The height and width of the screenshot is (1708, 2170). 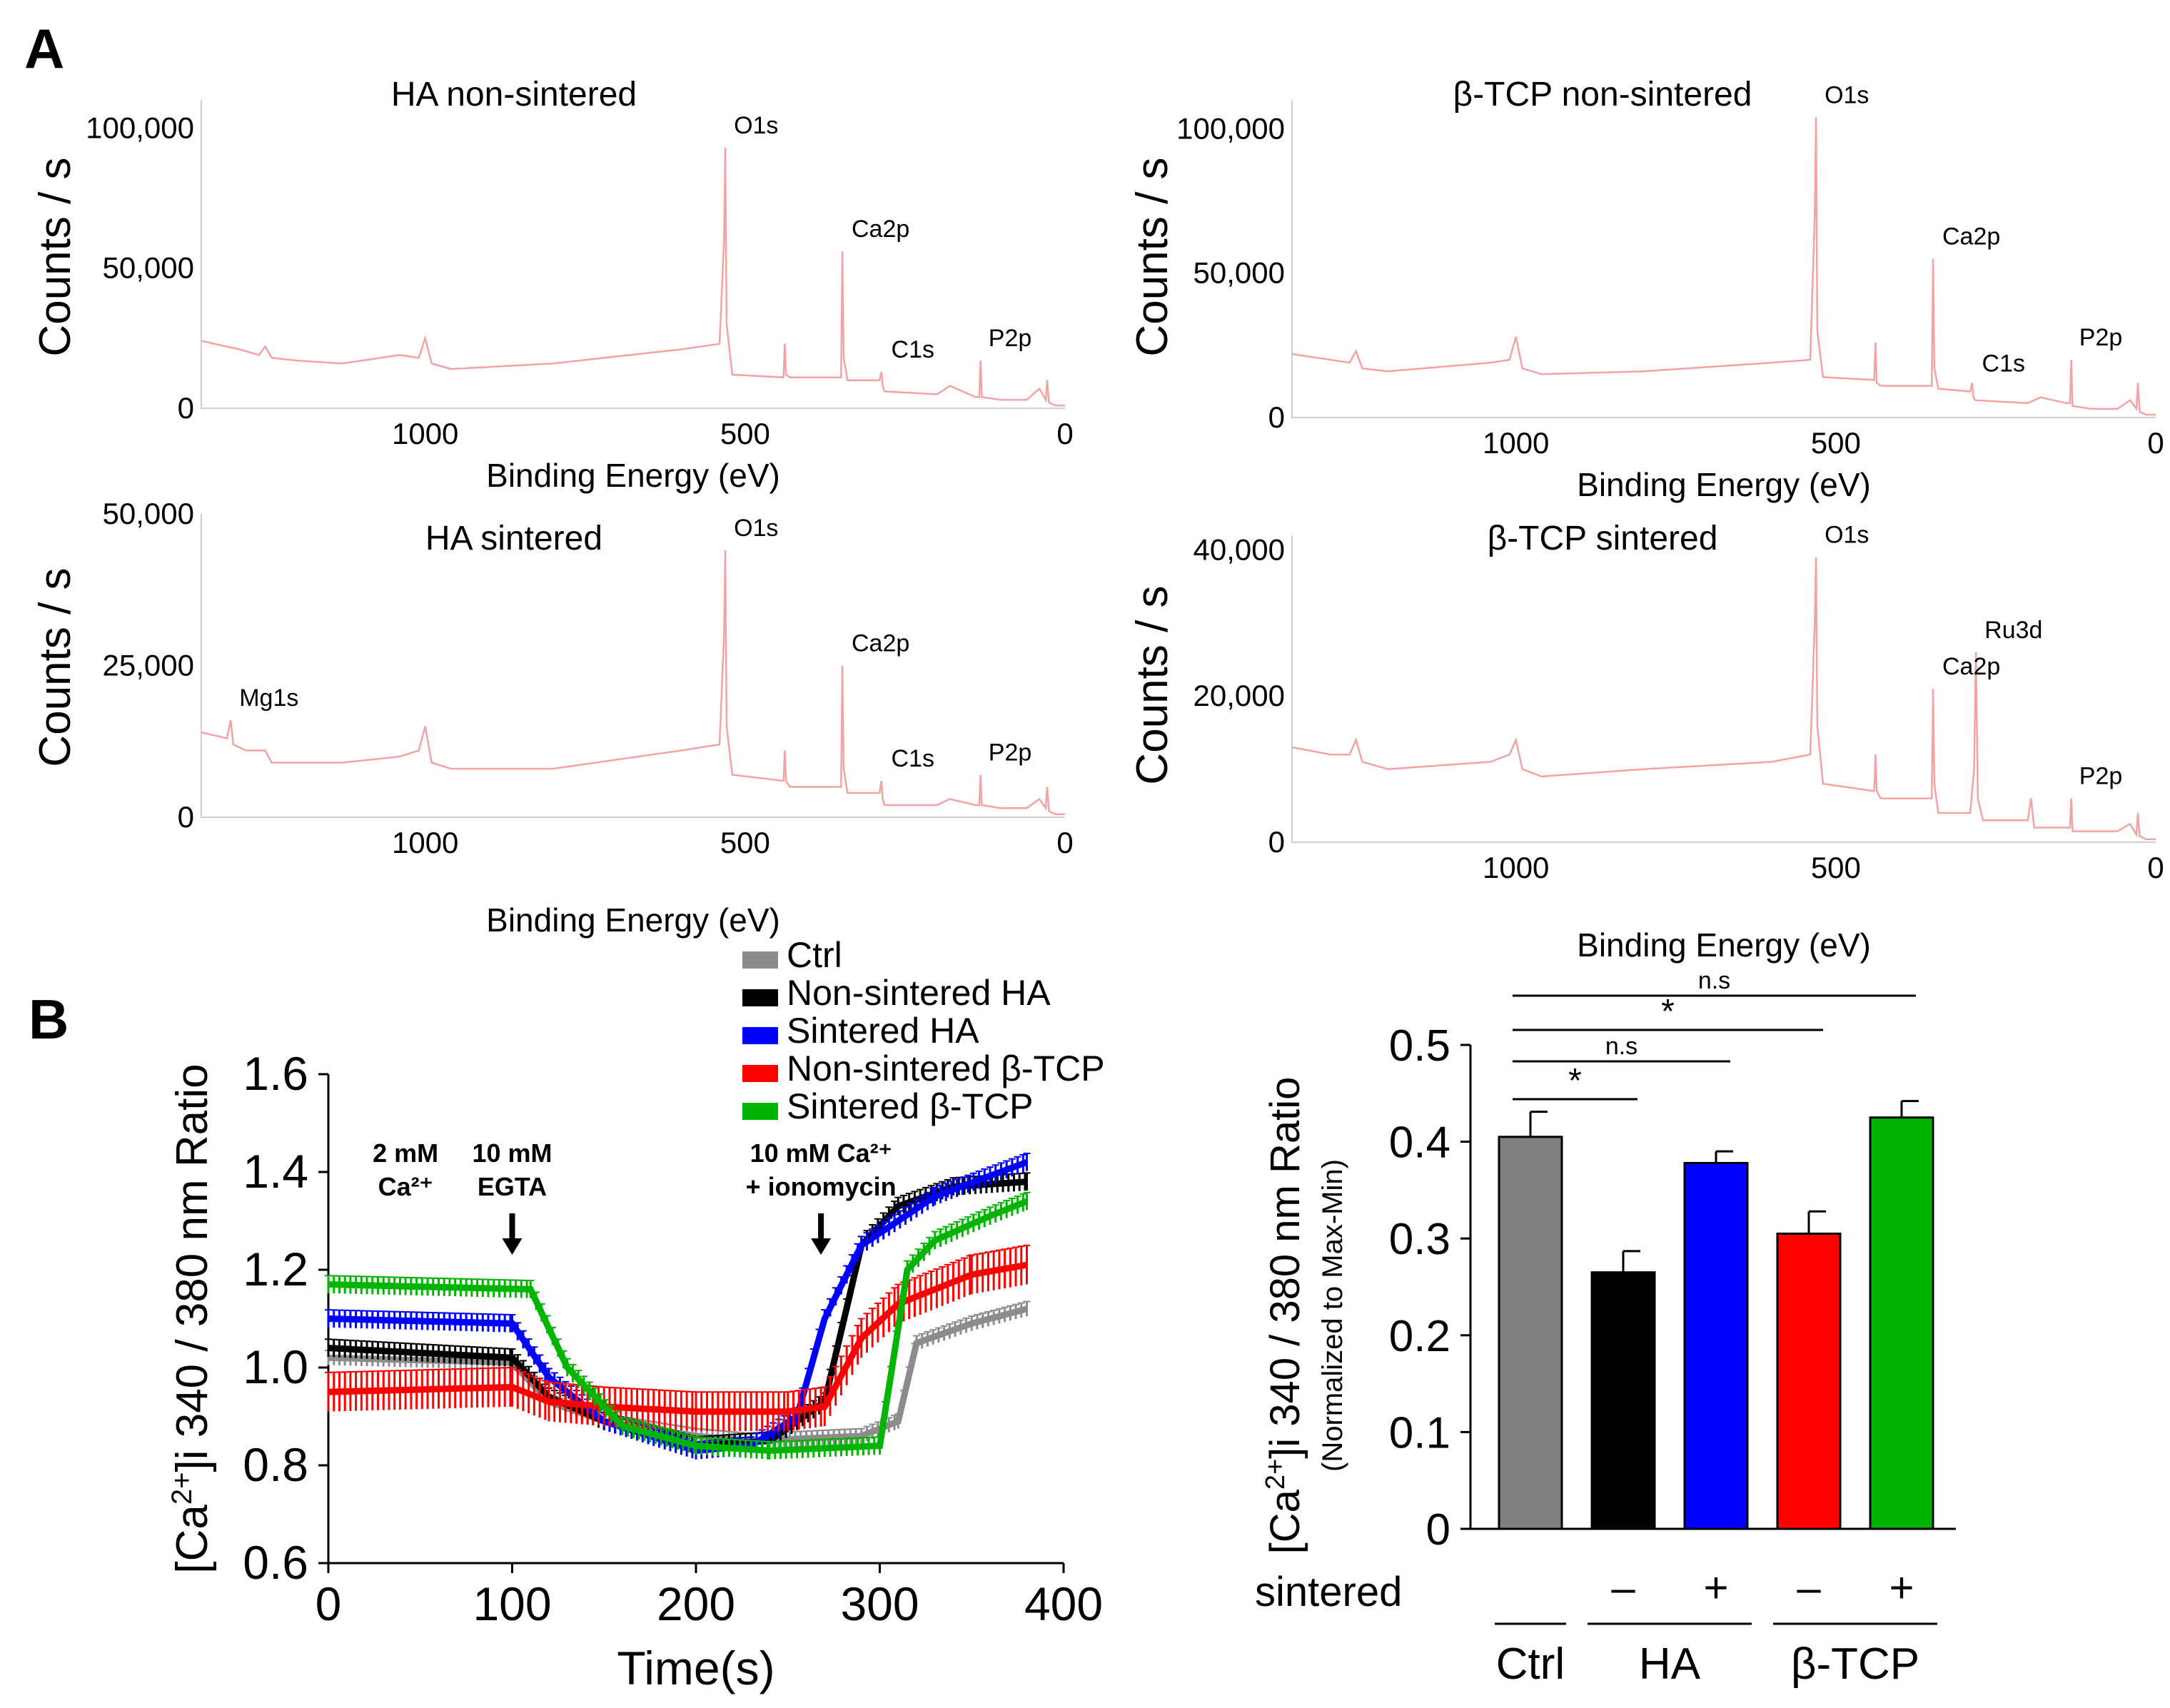 I want to click on legend-label: Ctrl, so click(x=814, y=955).